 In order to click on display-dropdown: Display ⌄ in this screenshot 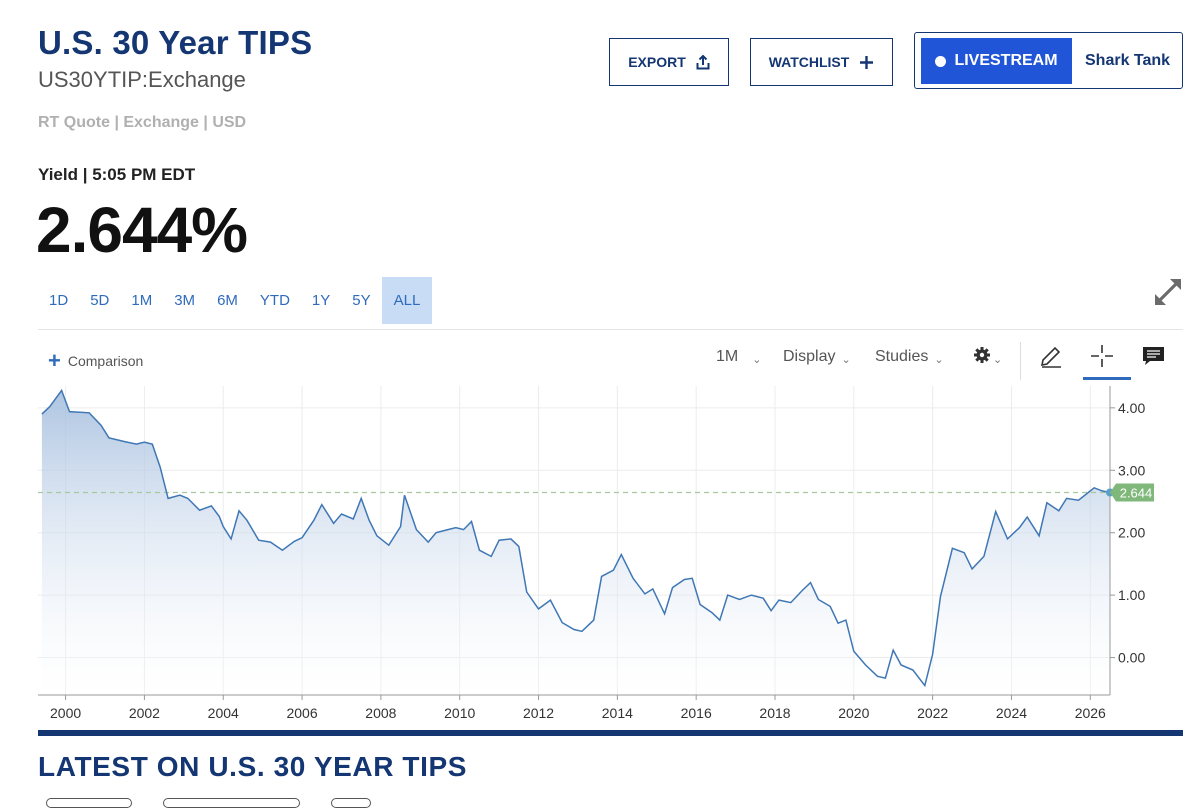, I will do `click(817, 357)`.